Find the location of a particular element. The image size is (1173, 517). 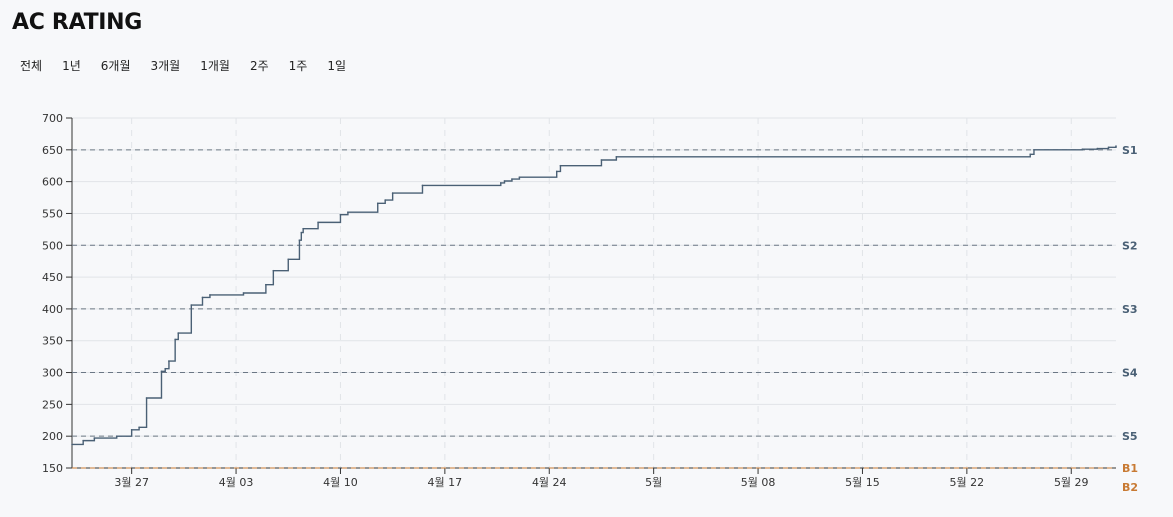

x-tick-label: 5월 08 is located at coordinates (758, 482).